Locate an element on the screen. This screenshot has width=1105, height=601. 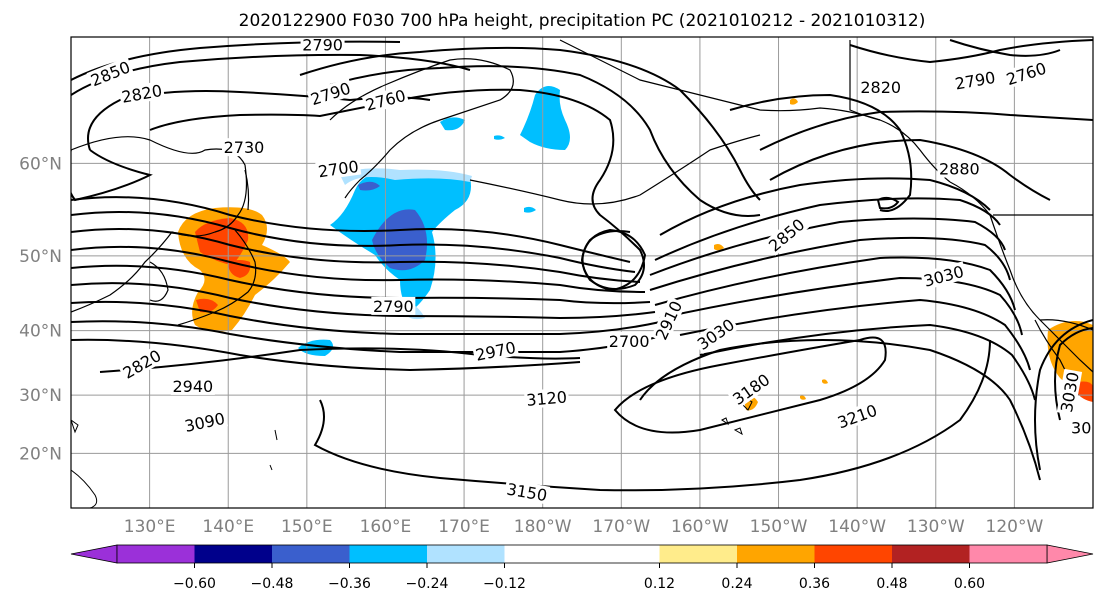
colorbar-tick-label: −0.24 is located at coordinates (427, 584).